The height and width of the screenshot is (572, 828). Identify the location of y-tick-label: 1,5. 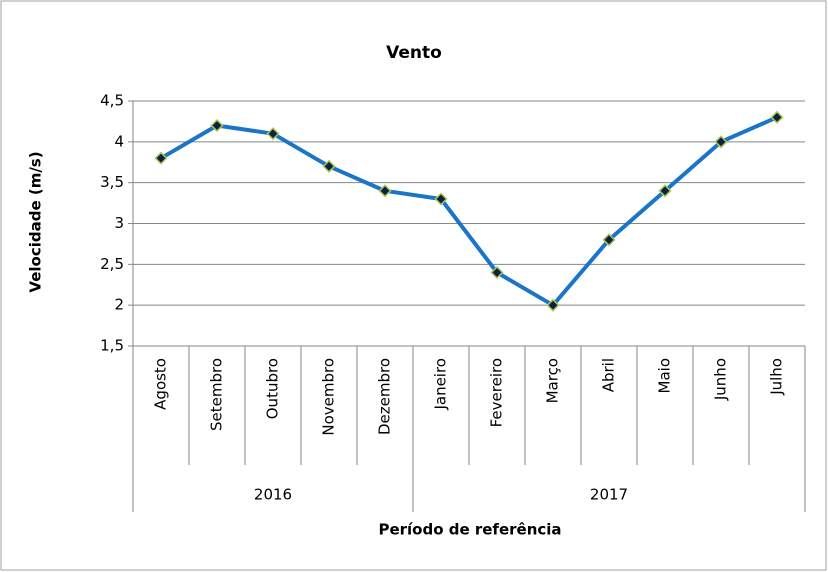
(112, 346).